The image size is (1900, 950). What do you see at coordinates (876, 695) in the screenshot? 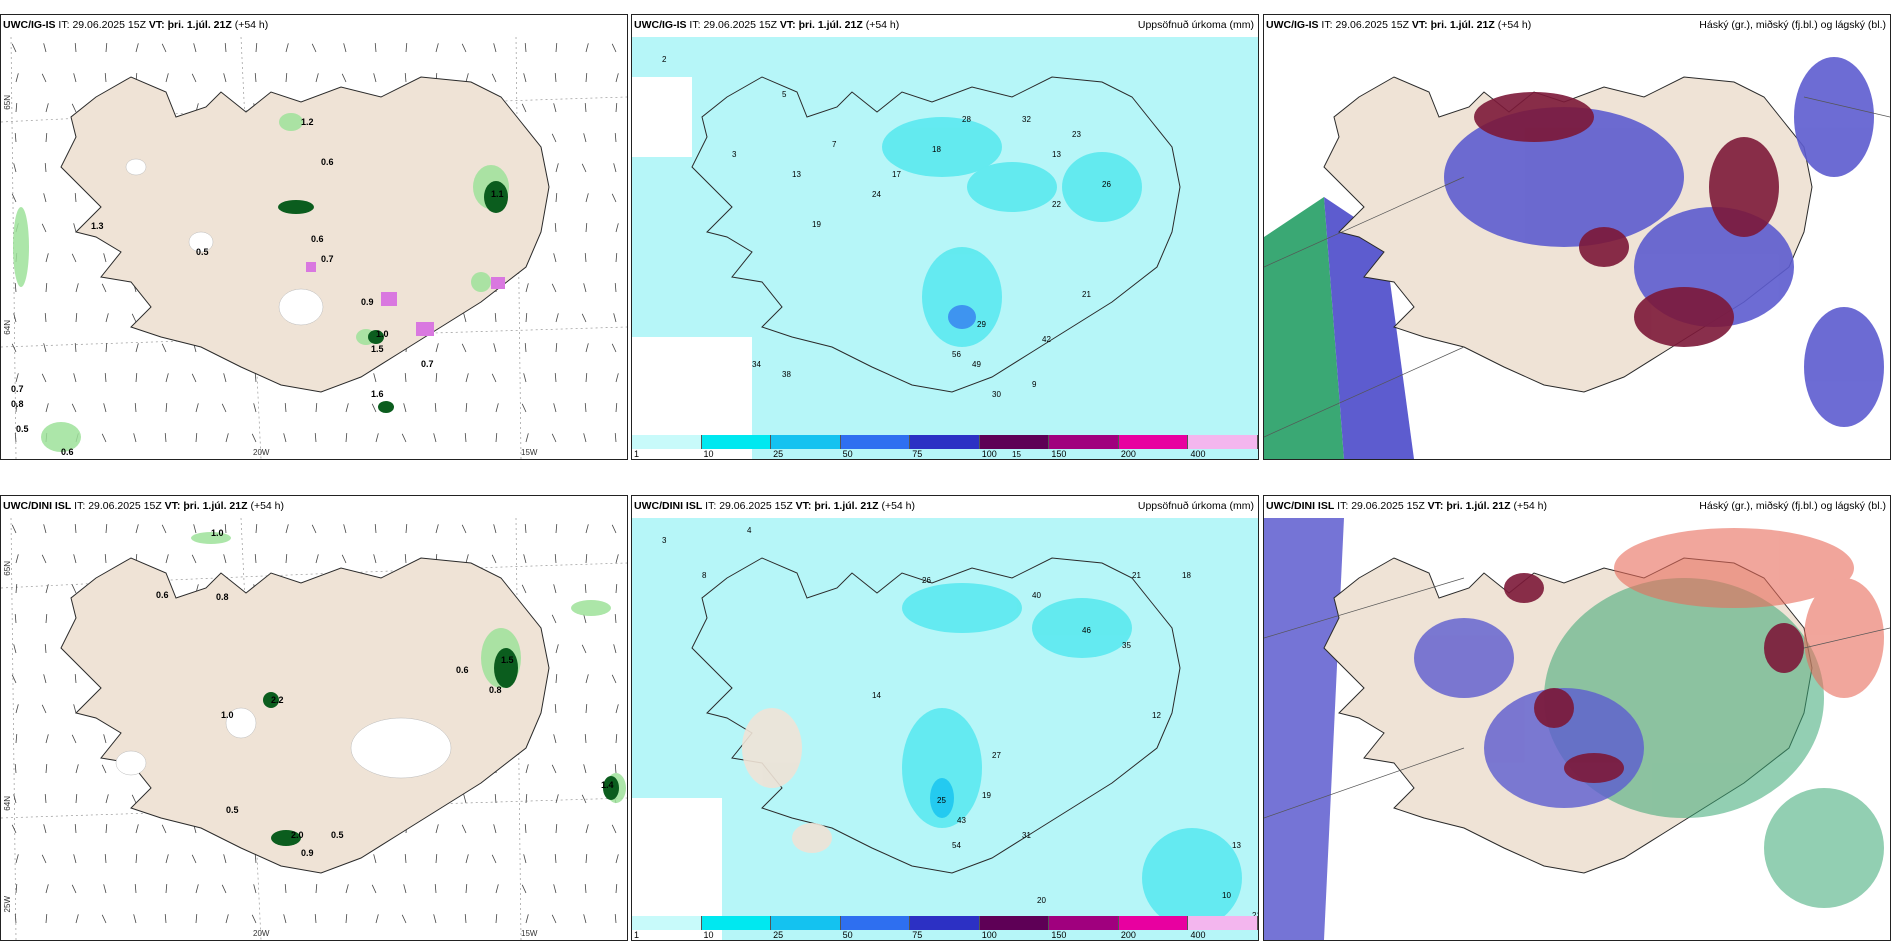
I see `value-label: 14` at bounding box center [876, 695].